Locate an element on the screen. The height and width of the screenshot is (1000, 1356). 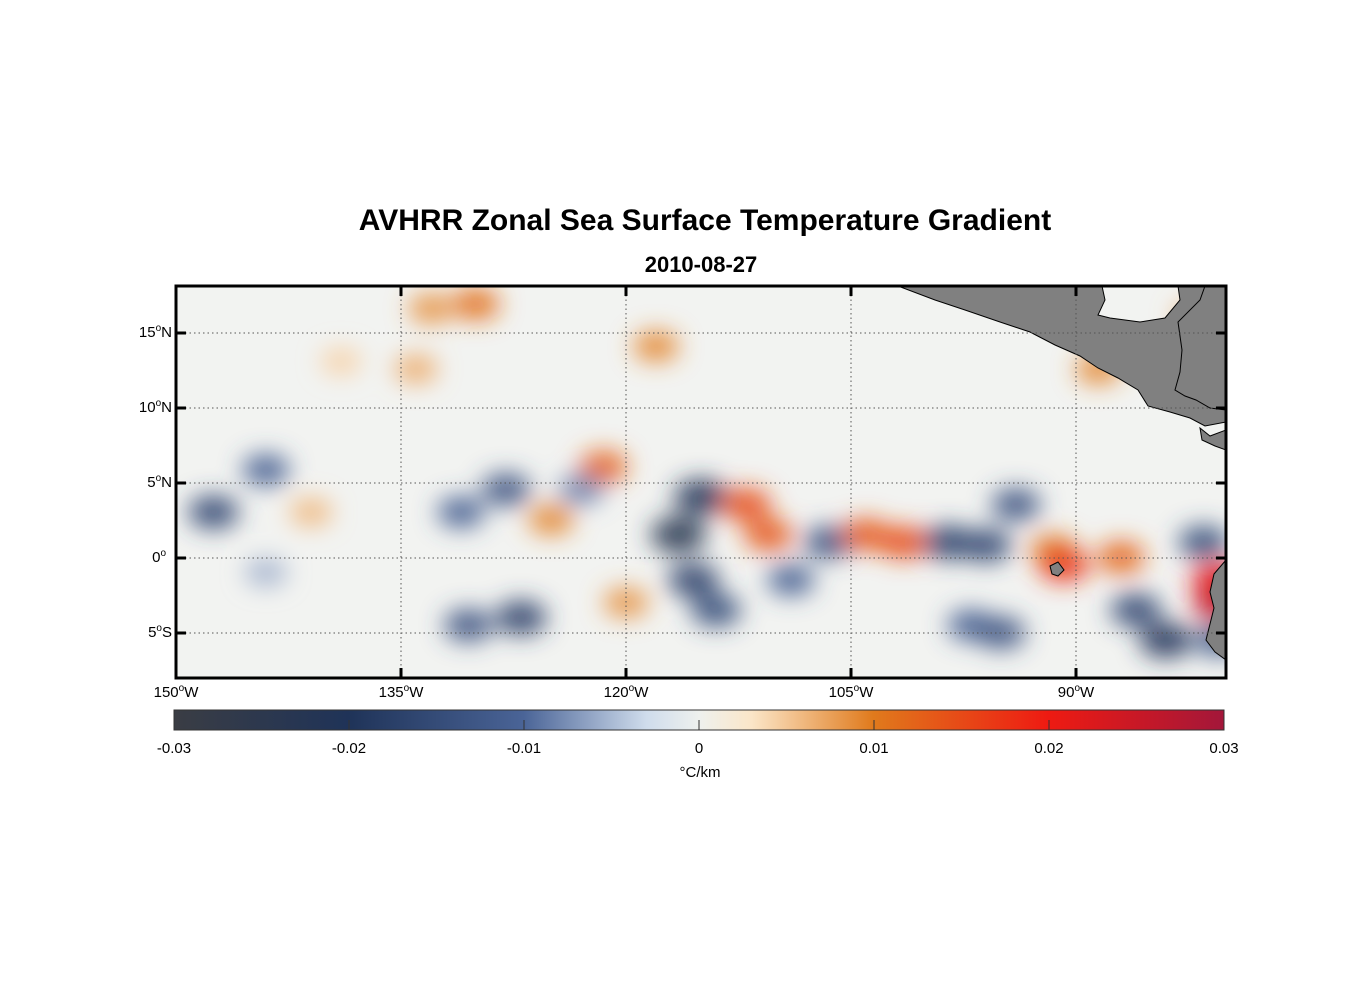
colorbar-label-3: -0.01 is located at coordinates (524, 748).